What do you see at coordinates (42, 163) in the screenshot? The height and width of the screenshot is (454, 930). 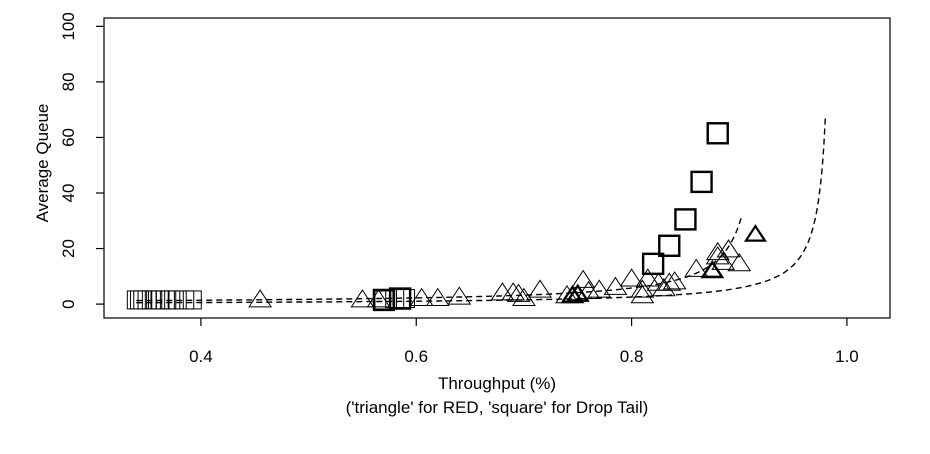 I see `y-axis-title: Average Queue` at bounding box center [42, 163].